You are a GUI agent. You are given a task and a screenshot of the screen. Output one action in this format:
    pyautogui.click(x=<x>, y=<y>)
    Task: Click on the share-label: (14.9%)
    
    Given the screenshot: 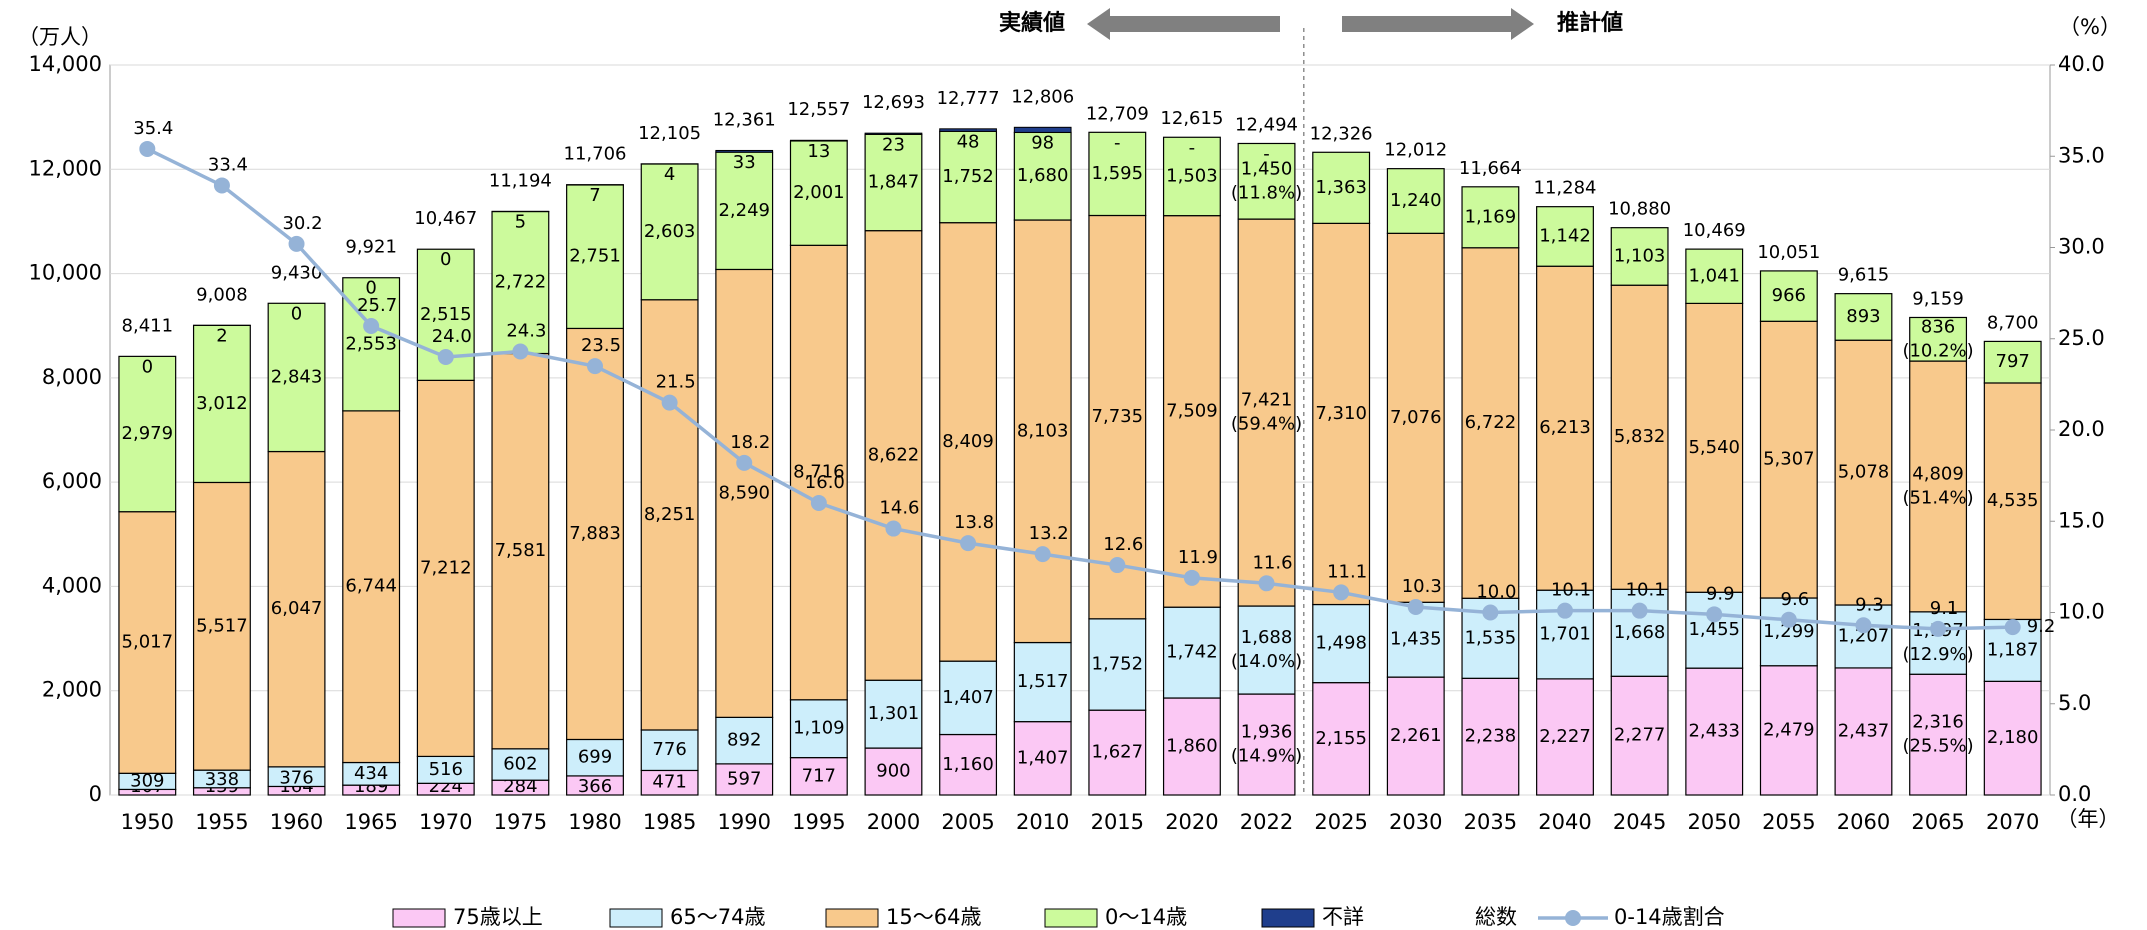 What is the action you would take?
    pyautogui.click(x=1266, y=756)
    